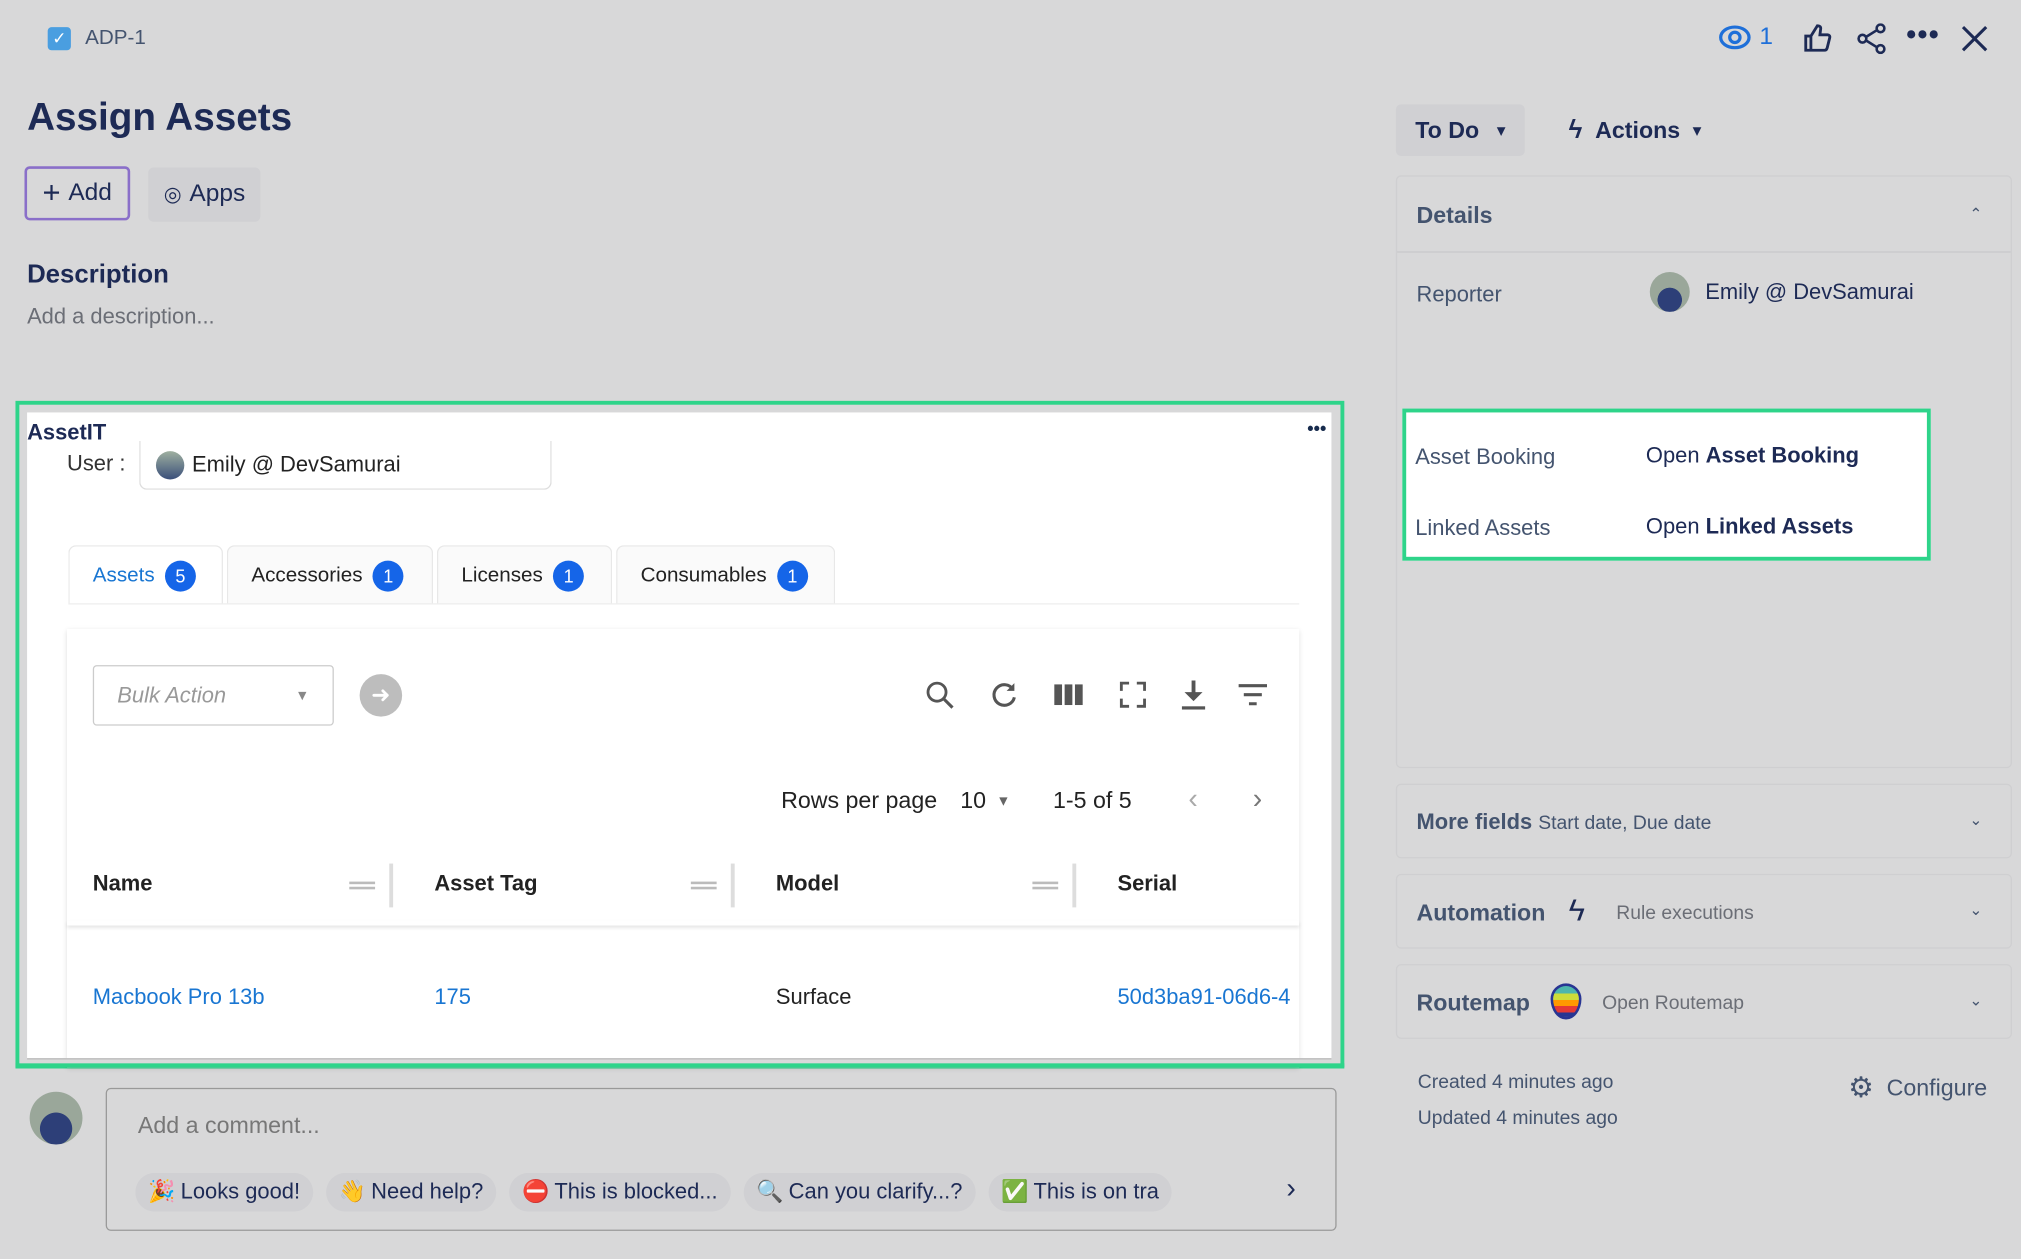  I want to click on dropdown-caret-icon: ▼, so click(302, 695).